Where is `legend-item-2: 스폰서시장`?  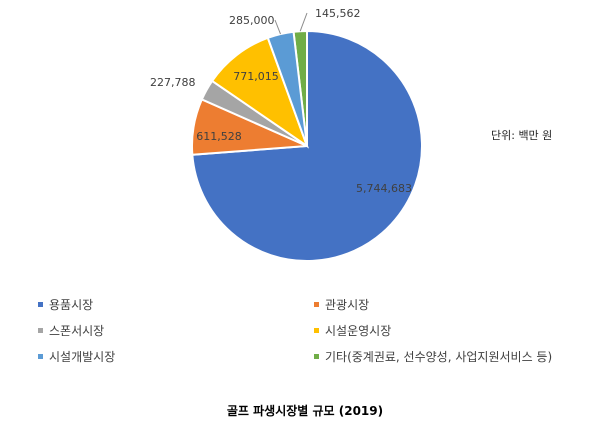
legend-item-2: 스폰서시장 is located at coordinates (71, 330).